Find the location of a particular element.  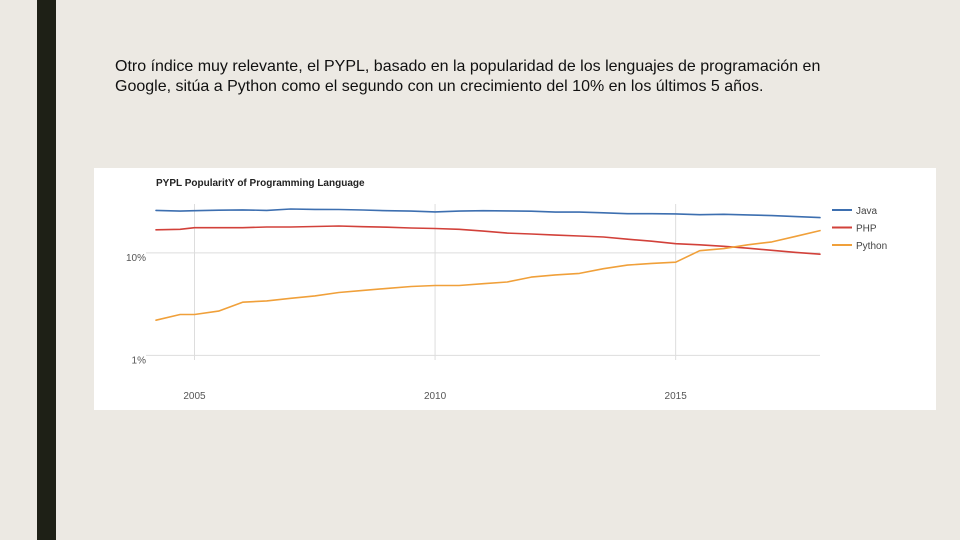

series-layer is located at coordinates (488, 264).